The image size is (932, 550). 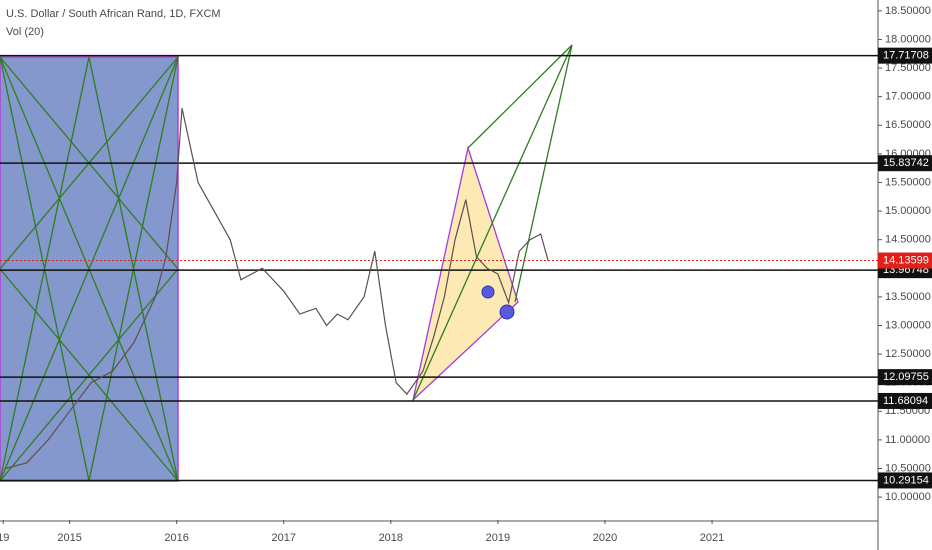 I want to click on level-label: 17.71708, so click(x=906, y=56).